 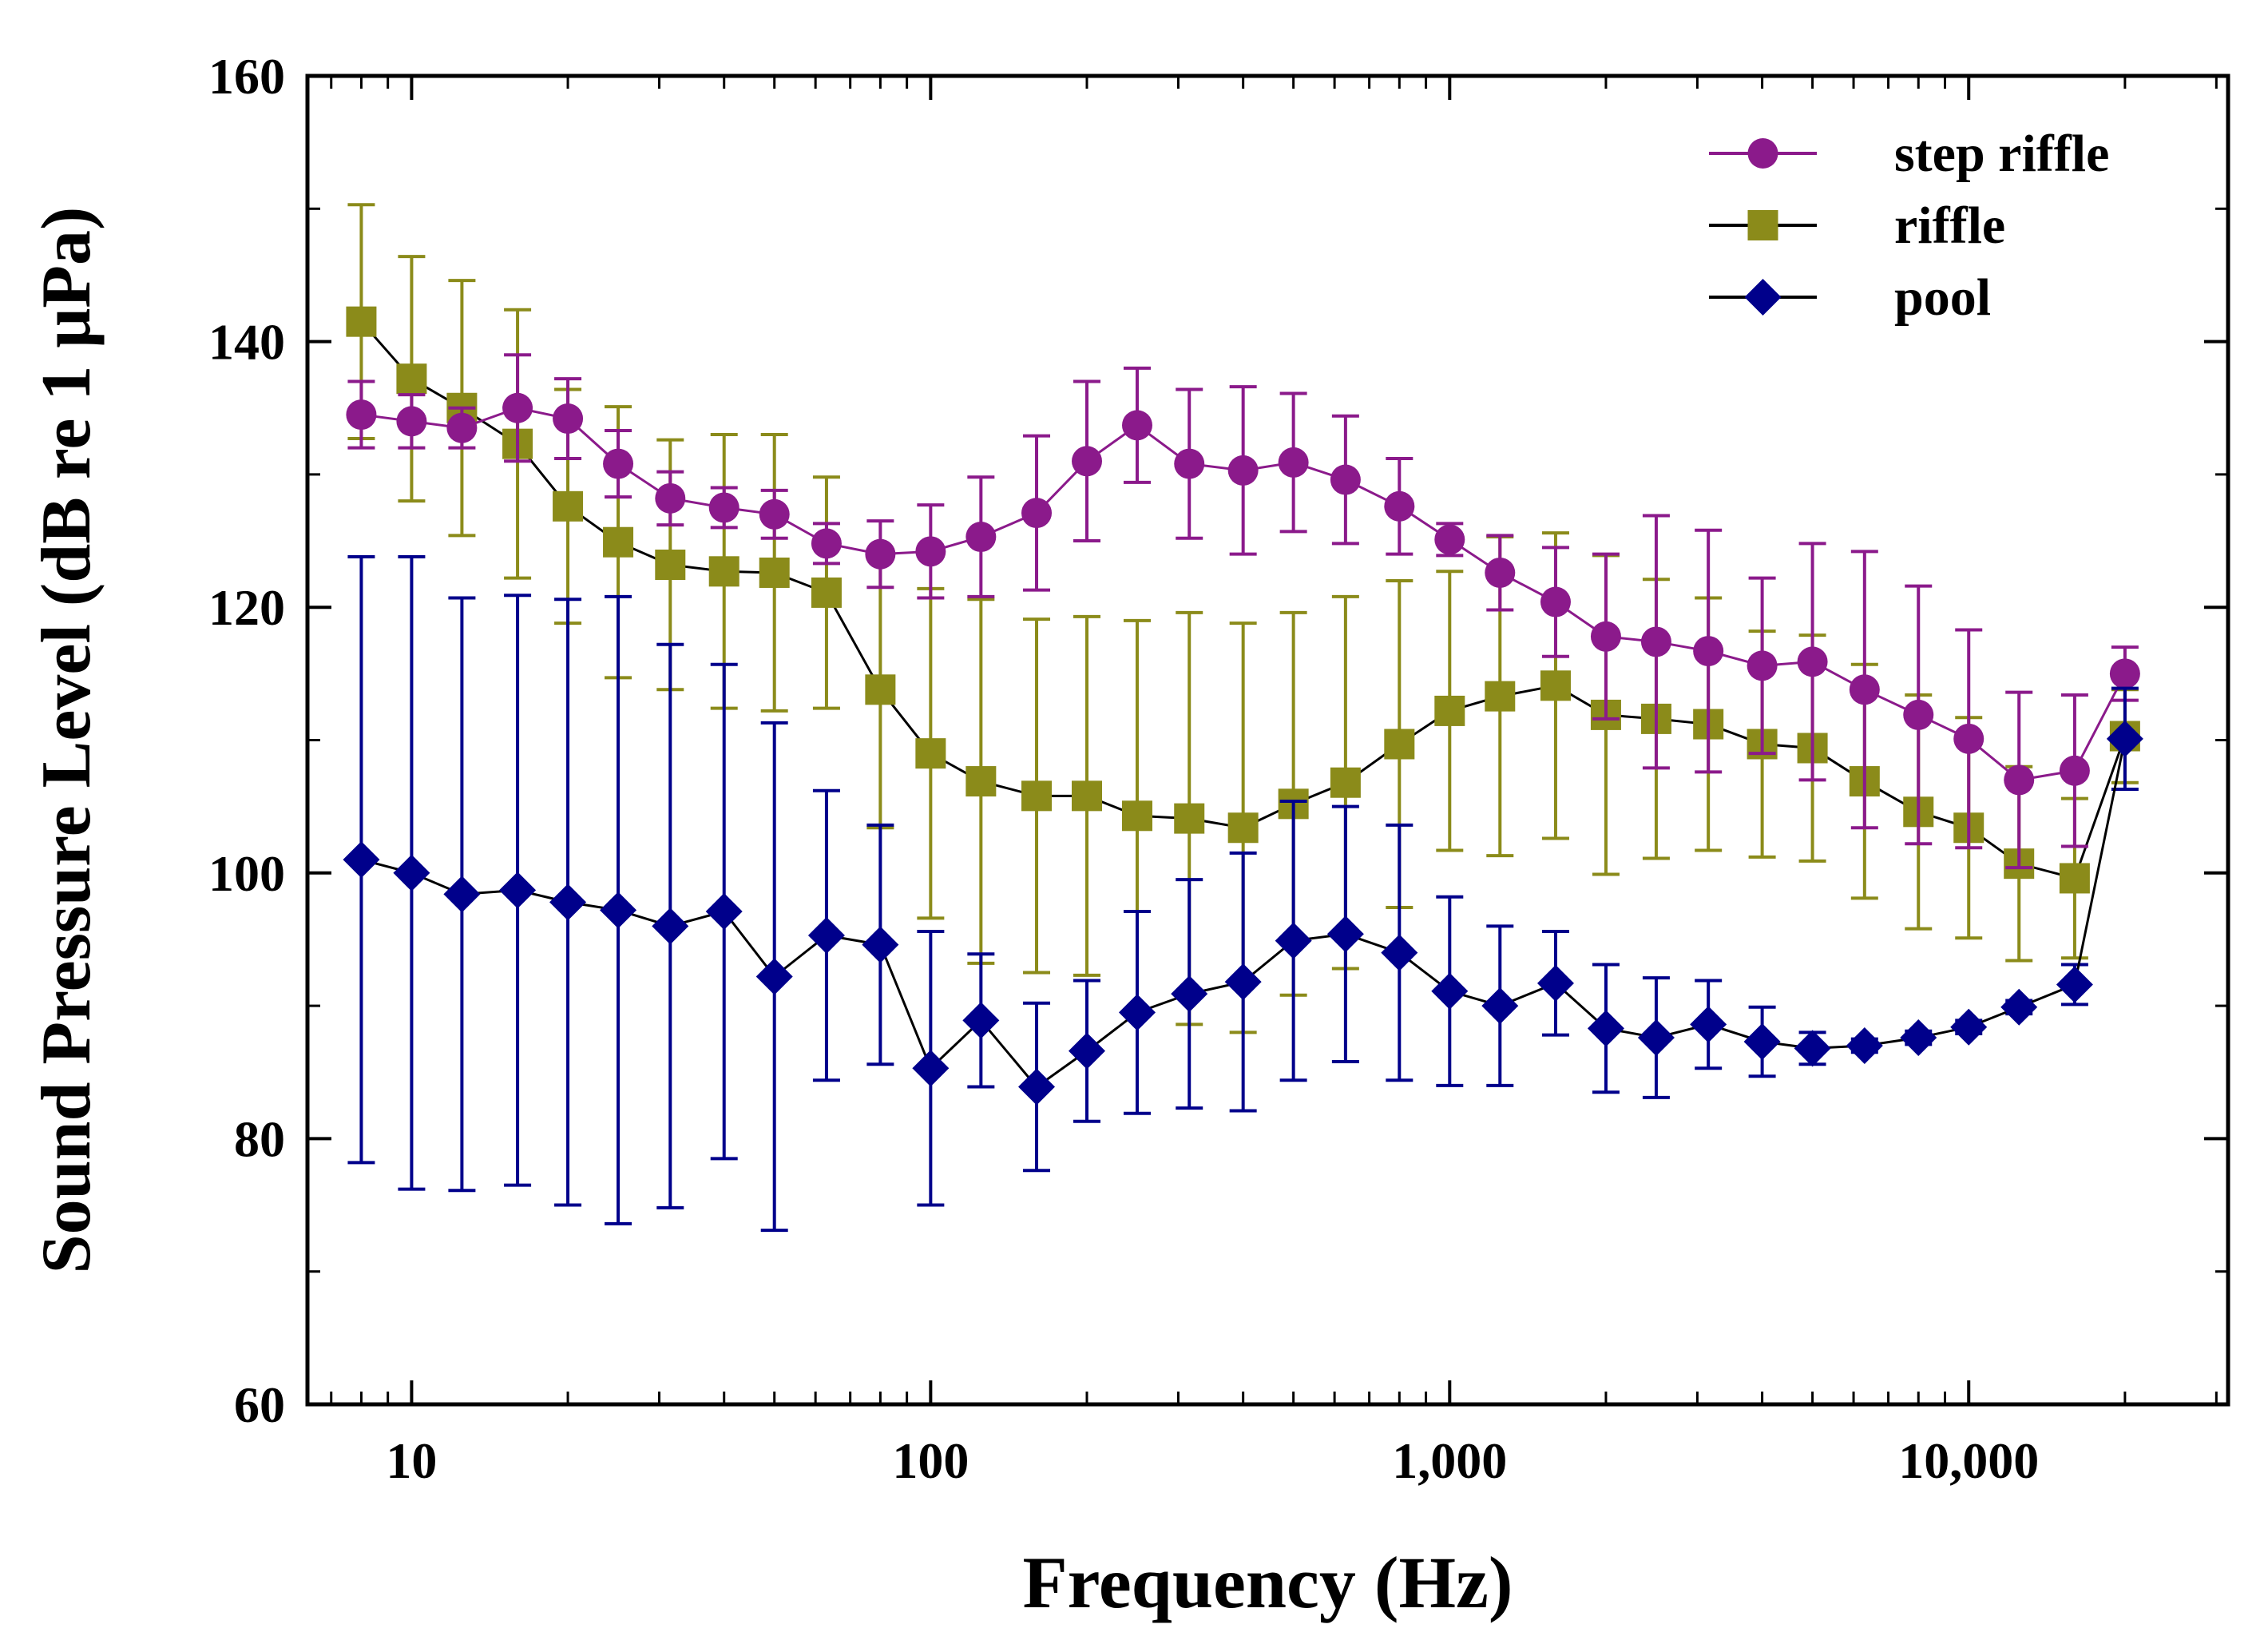 I want to click on y-tick-label: 80, so click(x=260, y=1138).